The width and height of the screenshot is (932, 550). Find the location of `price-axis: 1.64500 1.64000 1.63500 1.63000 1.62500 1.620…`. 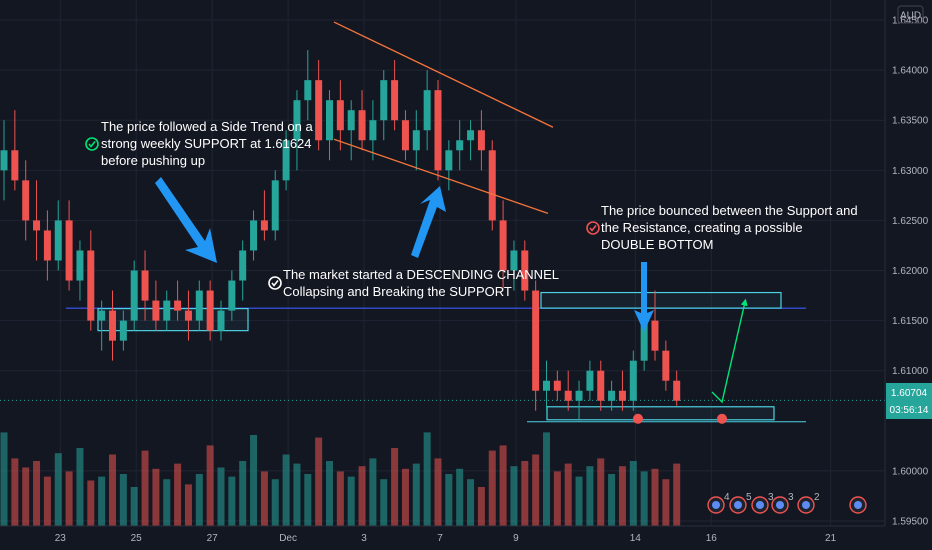

price-axis: 1.64500 1.64000 1.63500 1.63000 1.62500 1.620… is located at coordinates (908, 263).